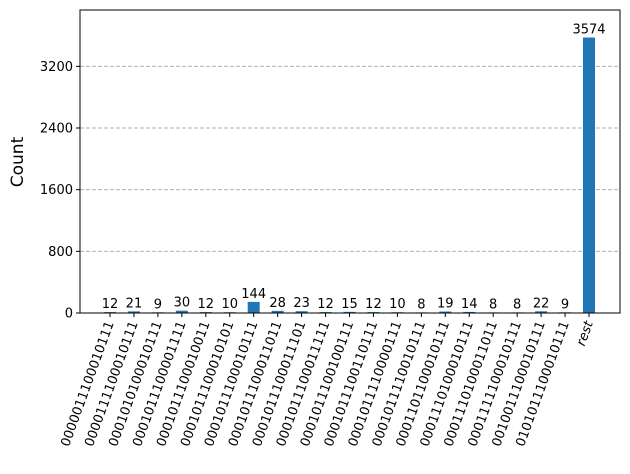 The width and height of the screenshot is (630, 474). I want to click on bar-value-label: 19, so click(445, 304).